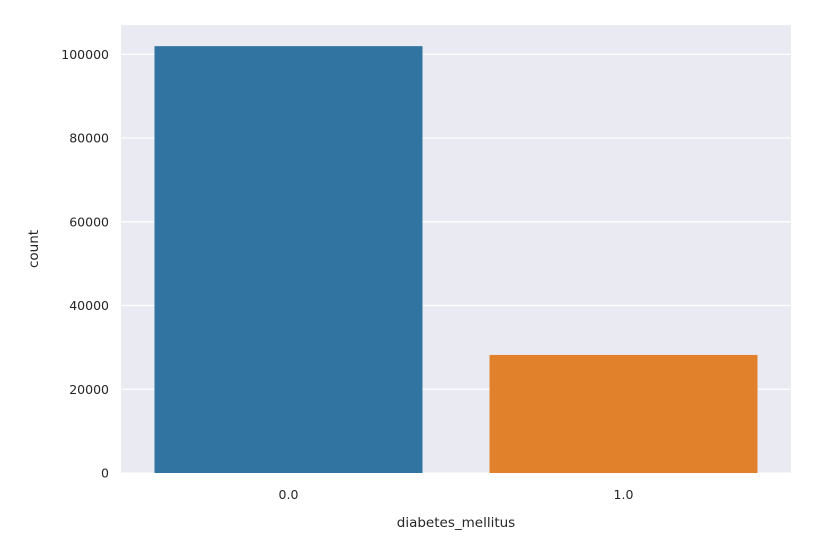 Image resolution: width=831 pixels, height=556 pixels. What do you see at coordinates (456, 523) in the screenshot?
I see `x-axis-label: diabetes_mellitus` at bounding box center [456, 523].